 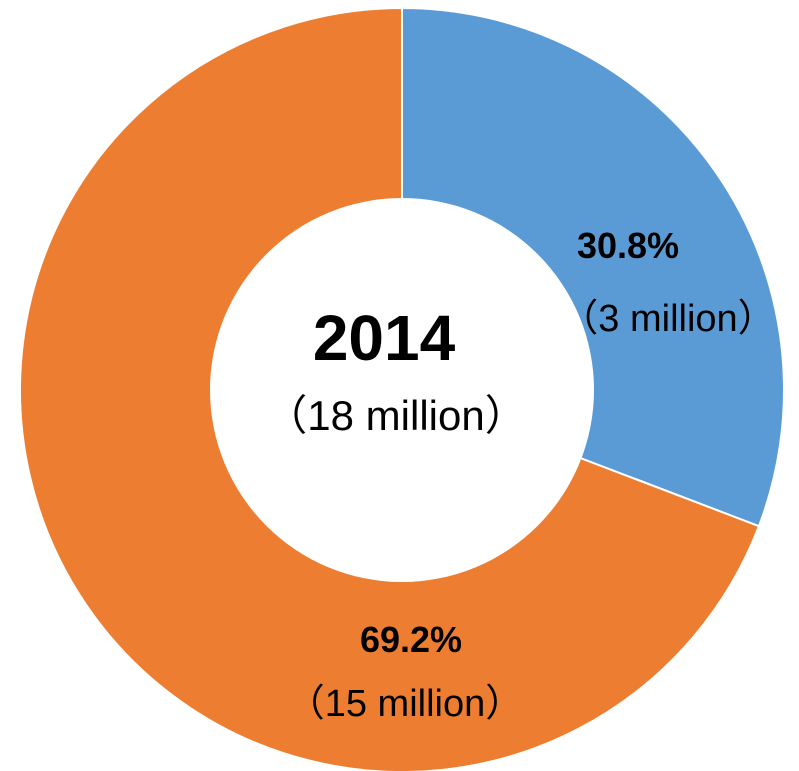 I want to click on slice-orange-value-label: （15 million）, so click(x=405, y=704).